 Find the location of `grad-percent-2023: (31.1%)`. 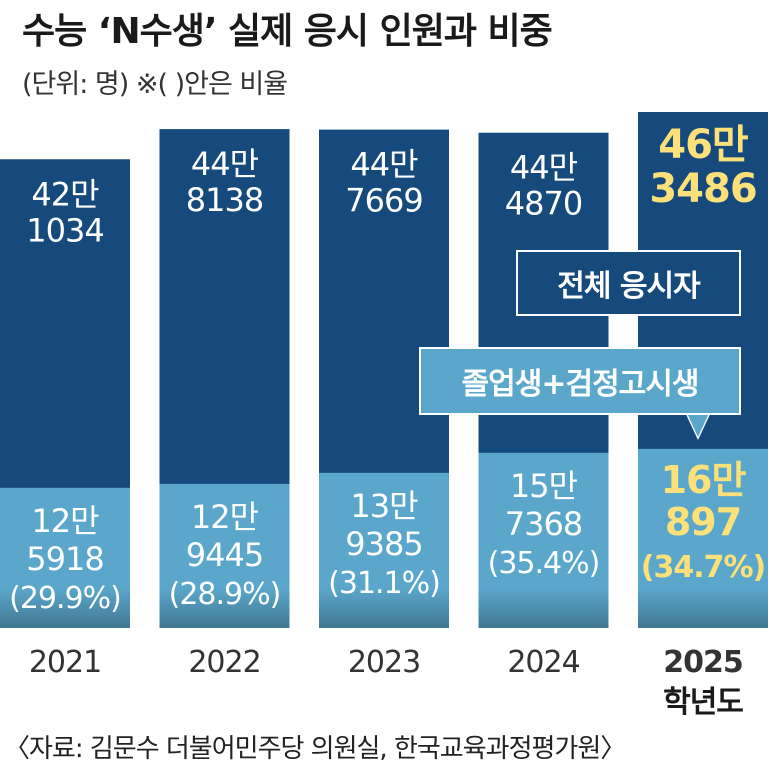

grad-percent-2023: (31.1%) is located at coordinates (384, 583).